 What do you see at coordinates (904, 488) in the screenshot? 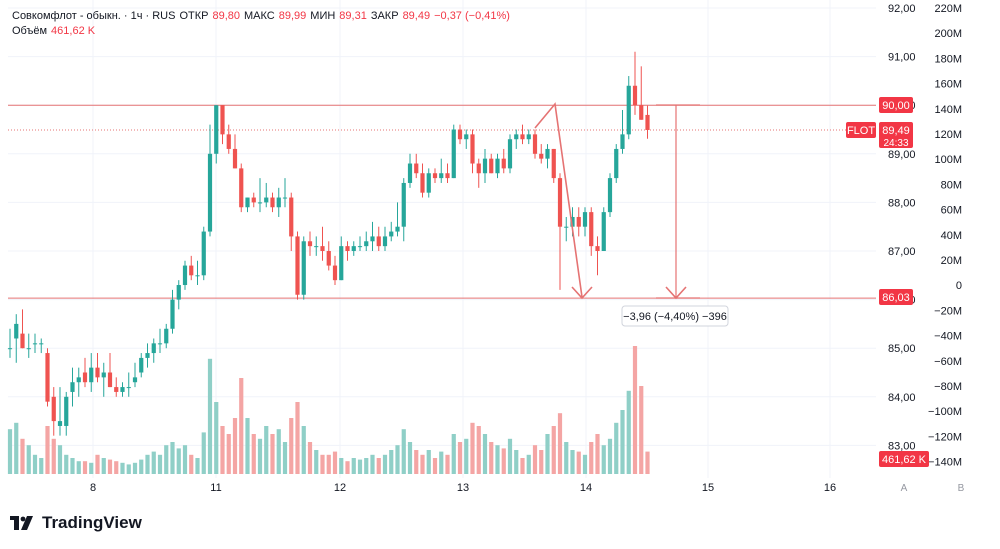
I see `auto-scale-button: A` at bounding box center [904, 488].